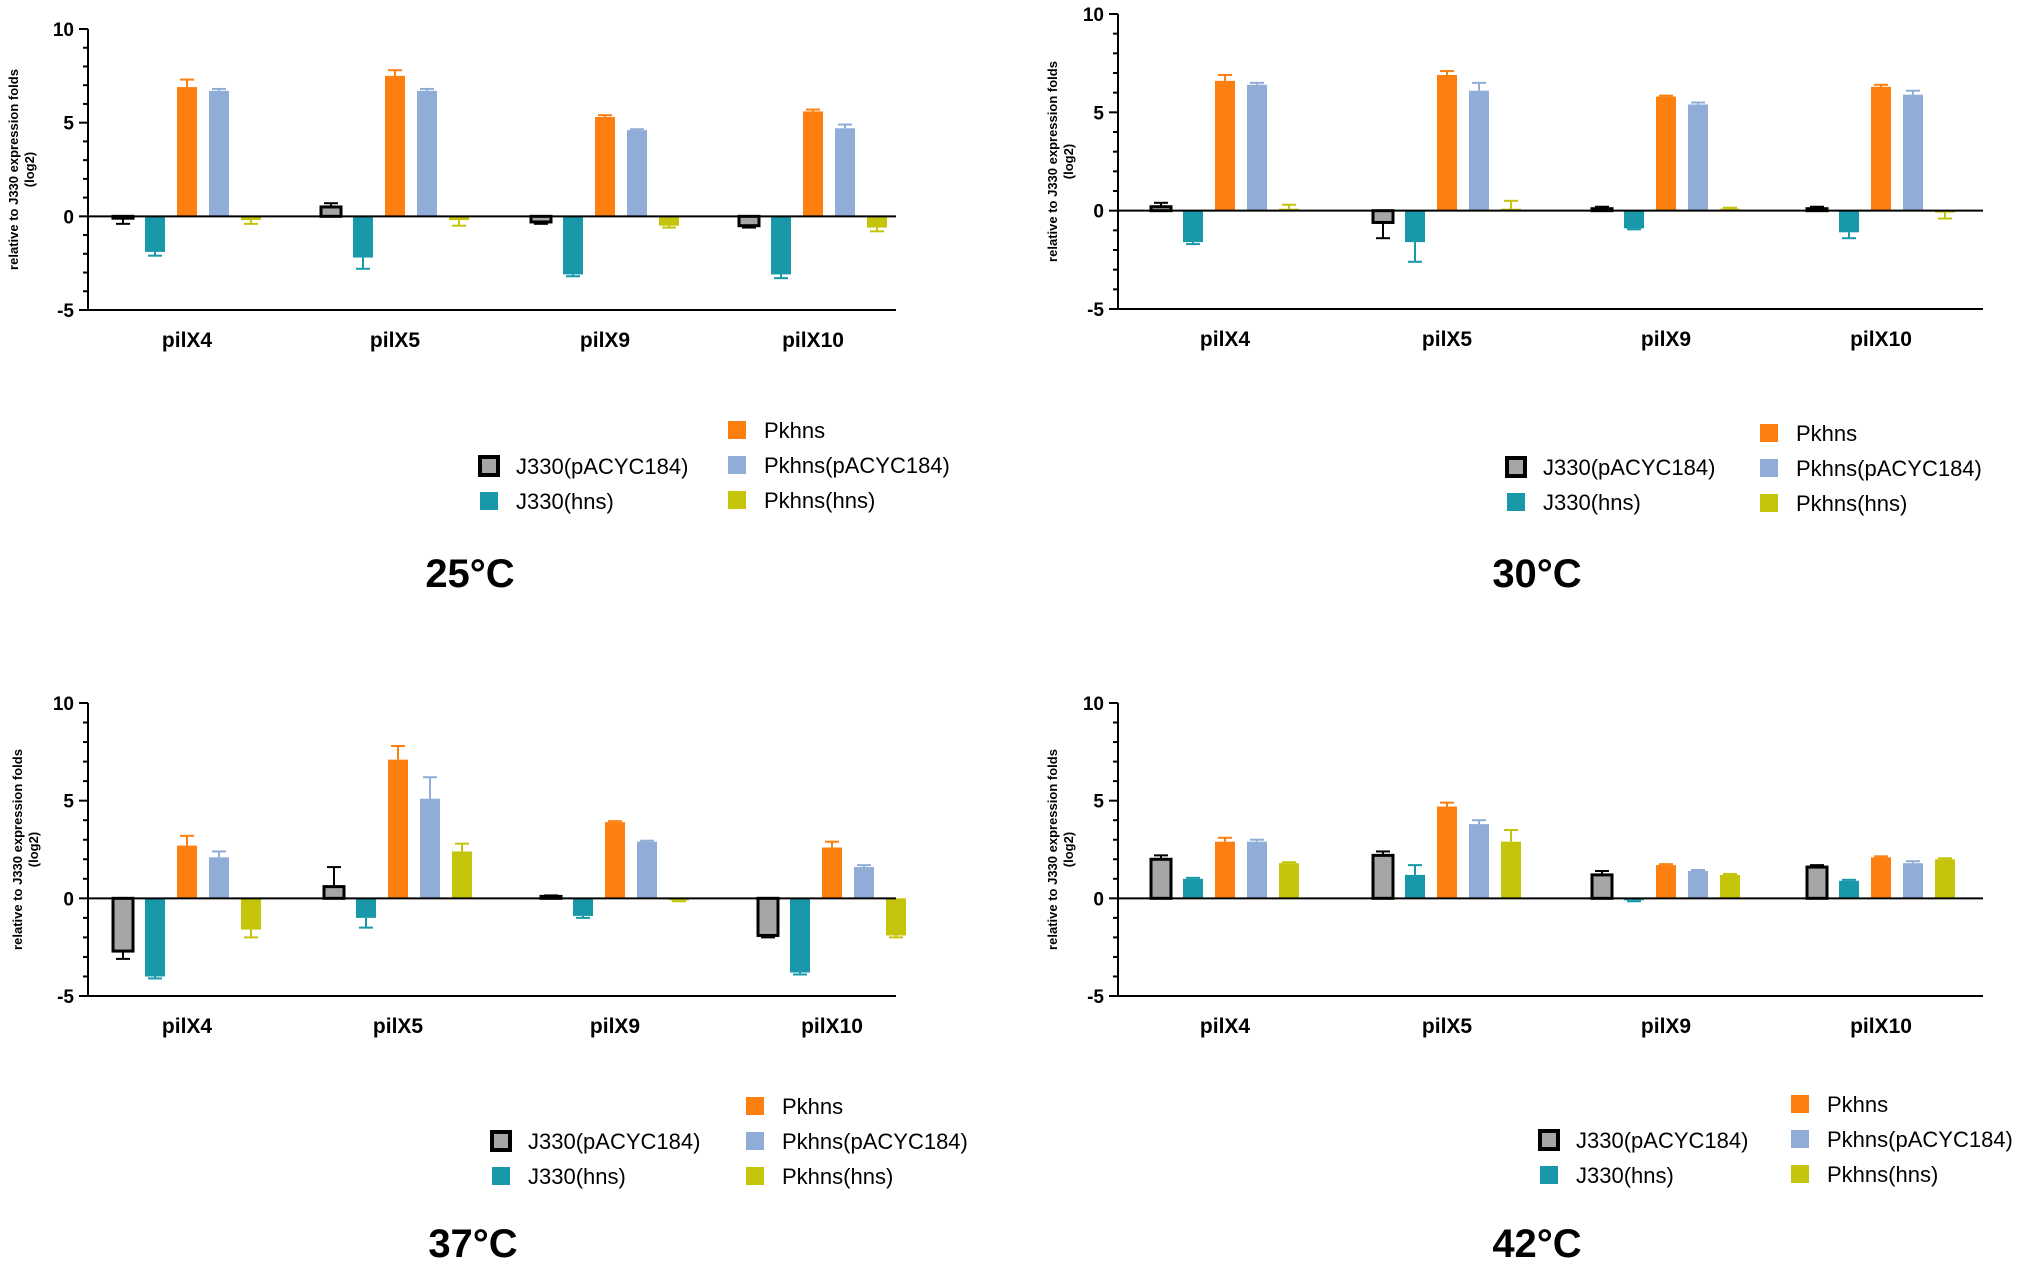  I want to click on bar-j330-pacyc184--pilx10, so click(768, 916).